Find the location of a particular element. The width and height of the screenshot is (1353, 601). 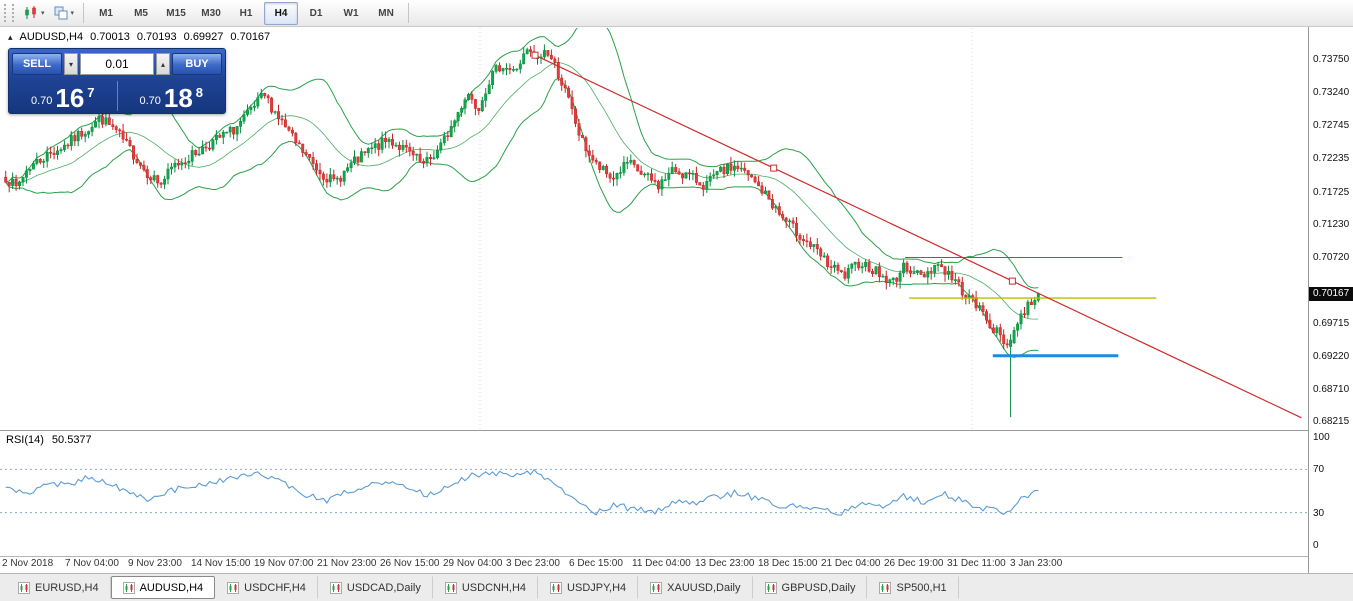

timeframe-button-group: M1 M5 M15 M30 H1 H4 D1 W1 MN is located at coordinates (246, 13).